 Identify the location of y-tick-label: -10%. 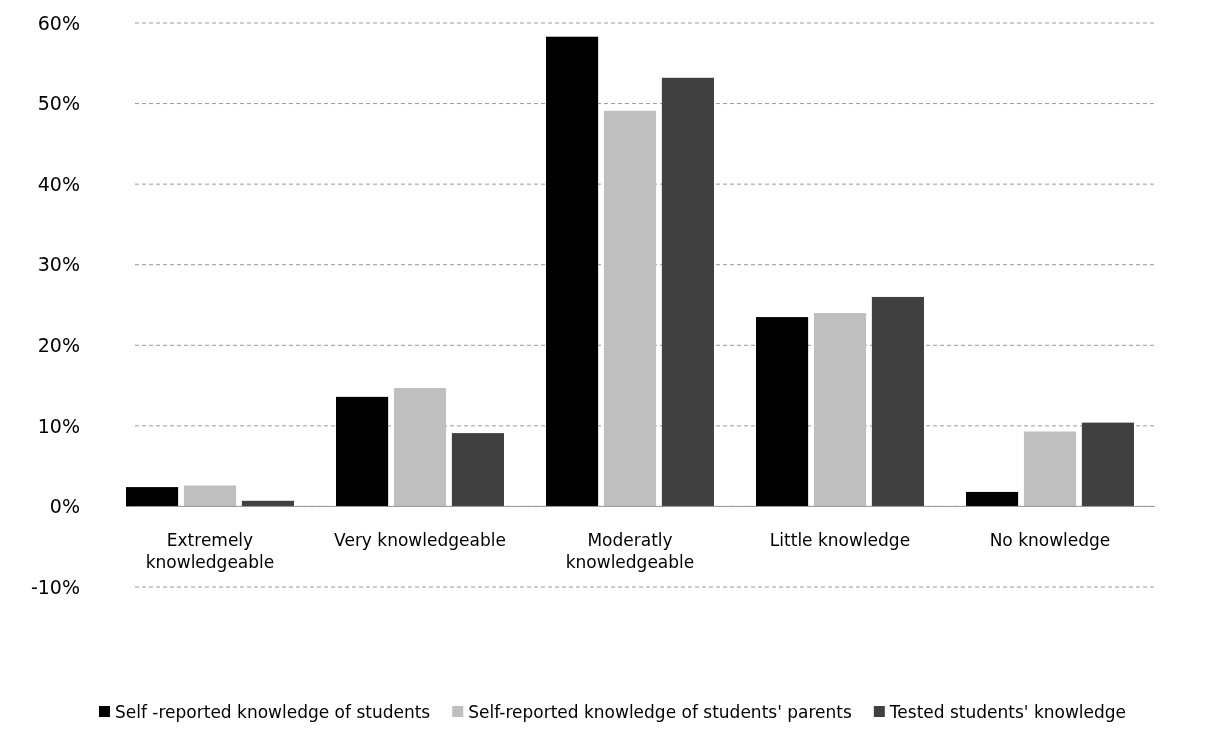
(55, 586).